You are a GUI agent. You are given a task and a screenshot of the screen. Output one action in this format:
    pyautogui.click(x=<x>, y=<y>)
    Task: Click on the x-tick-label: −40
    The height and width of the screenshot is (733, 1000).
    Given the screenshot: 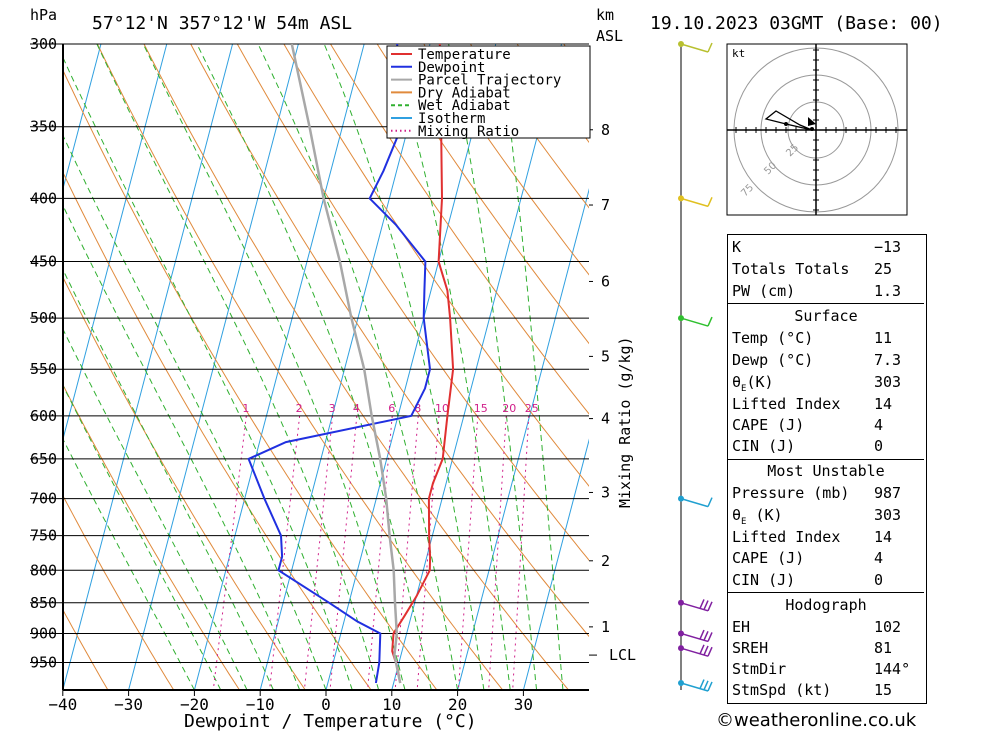 What is the action you would take?
    pyautogui.click(x=62, y=704)
    